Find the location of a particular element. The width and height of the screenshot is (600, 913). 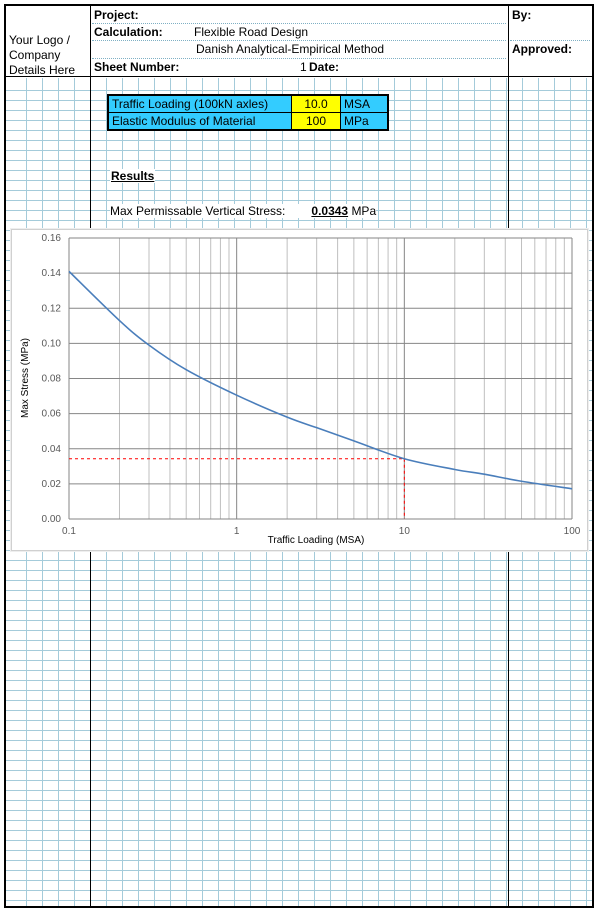

date-label: Date: is located at coordinates (324, 67).